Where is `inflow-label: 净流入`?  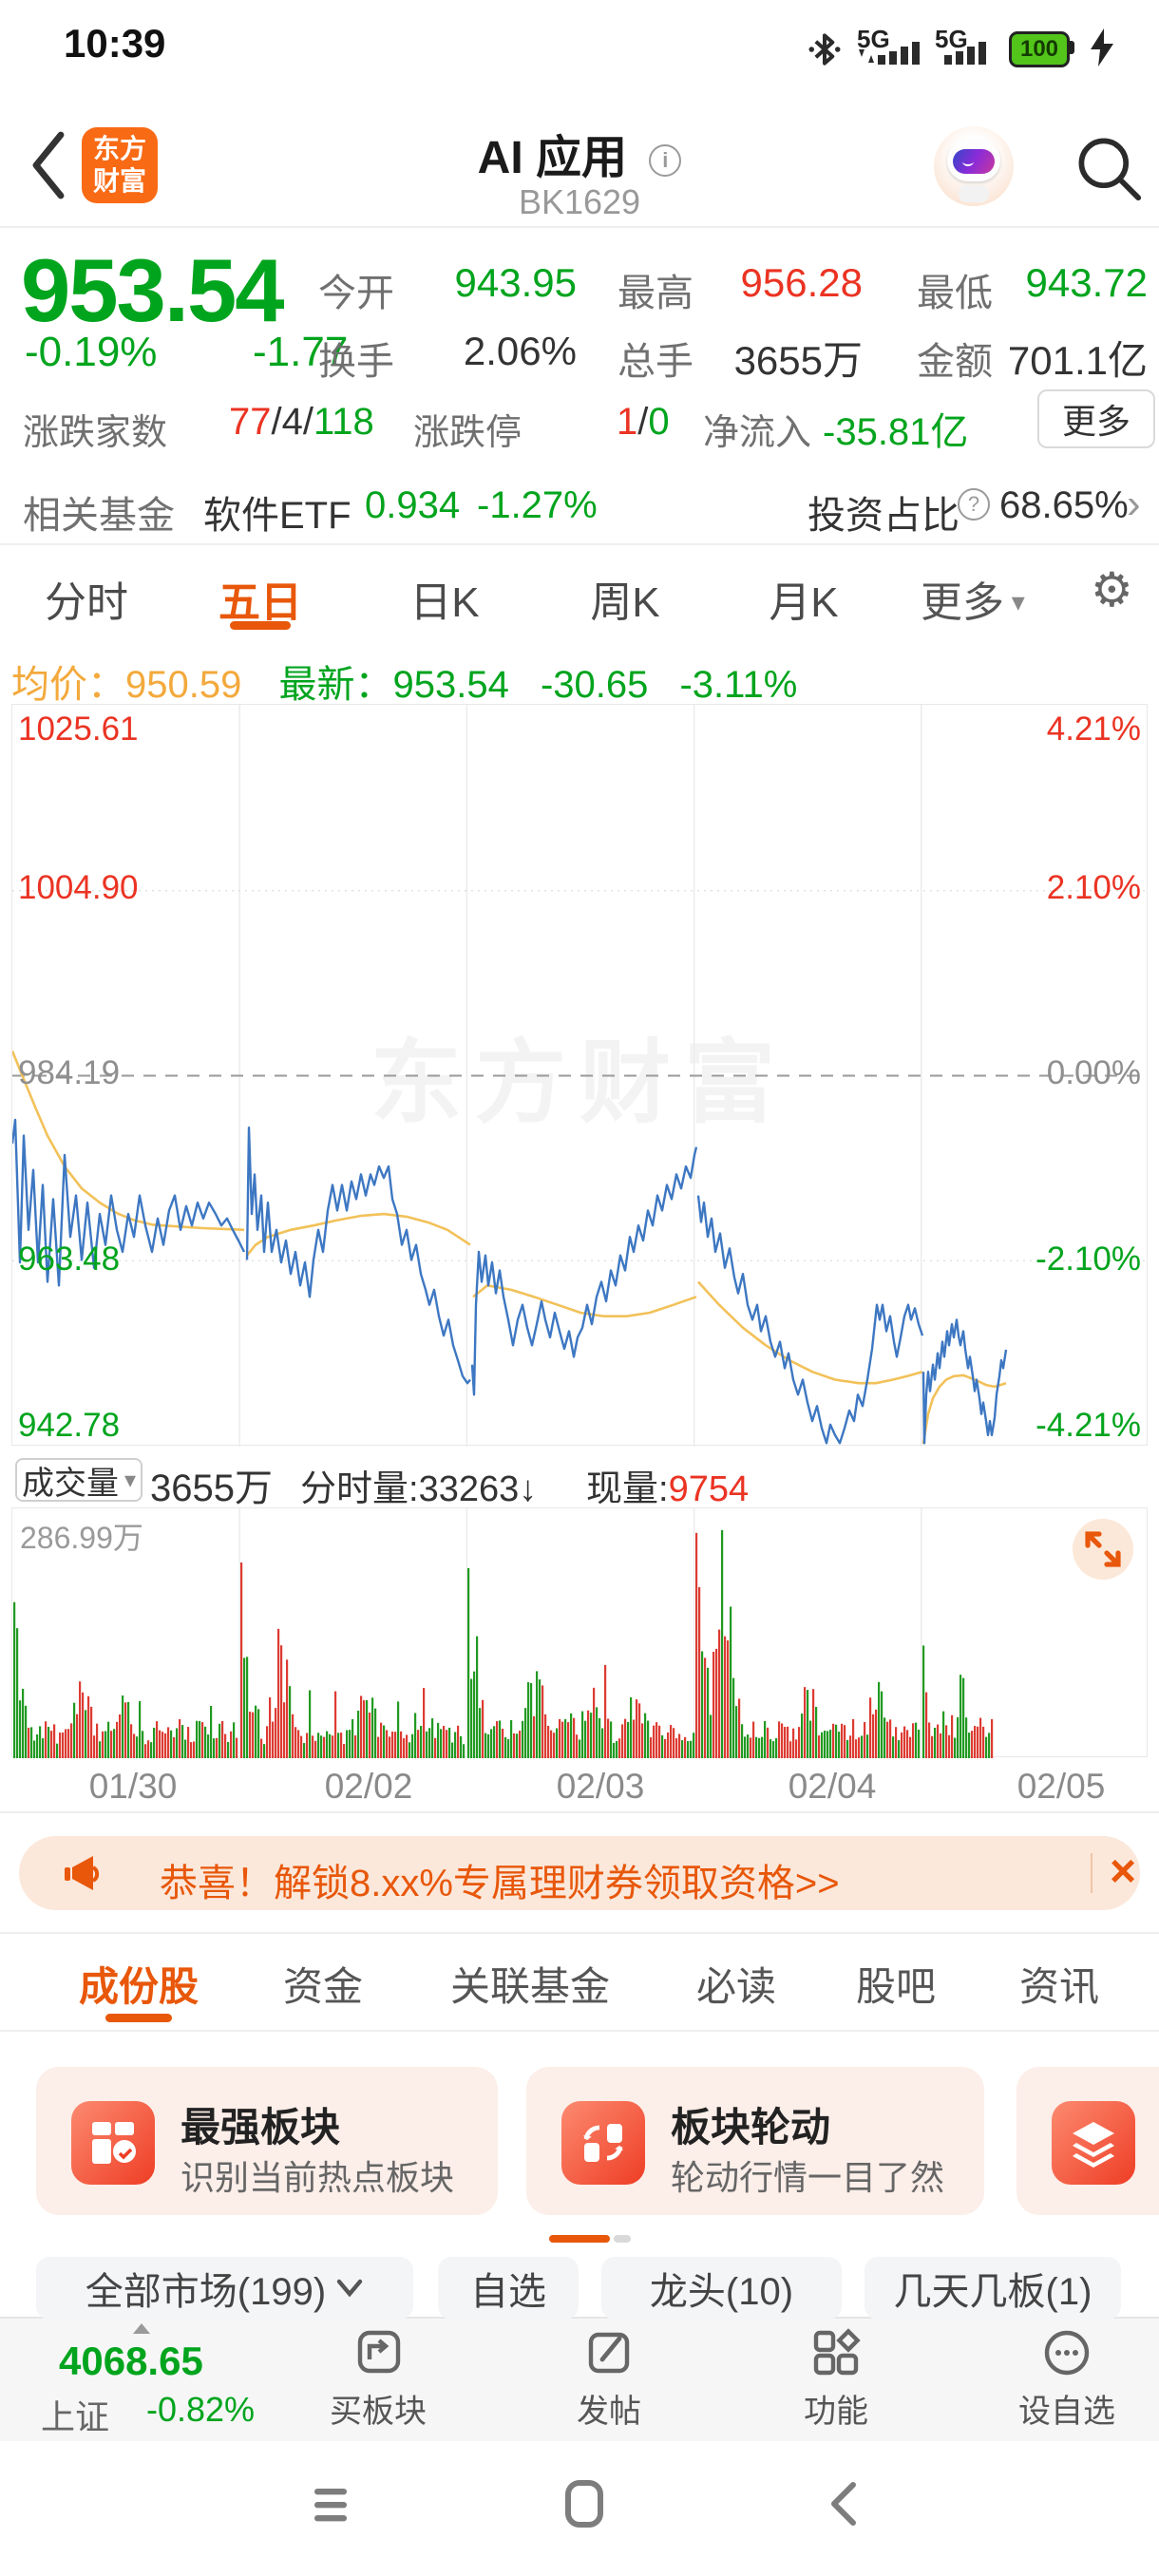
inflow-label: 净流入 is located at coordinates (757, 433).